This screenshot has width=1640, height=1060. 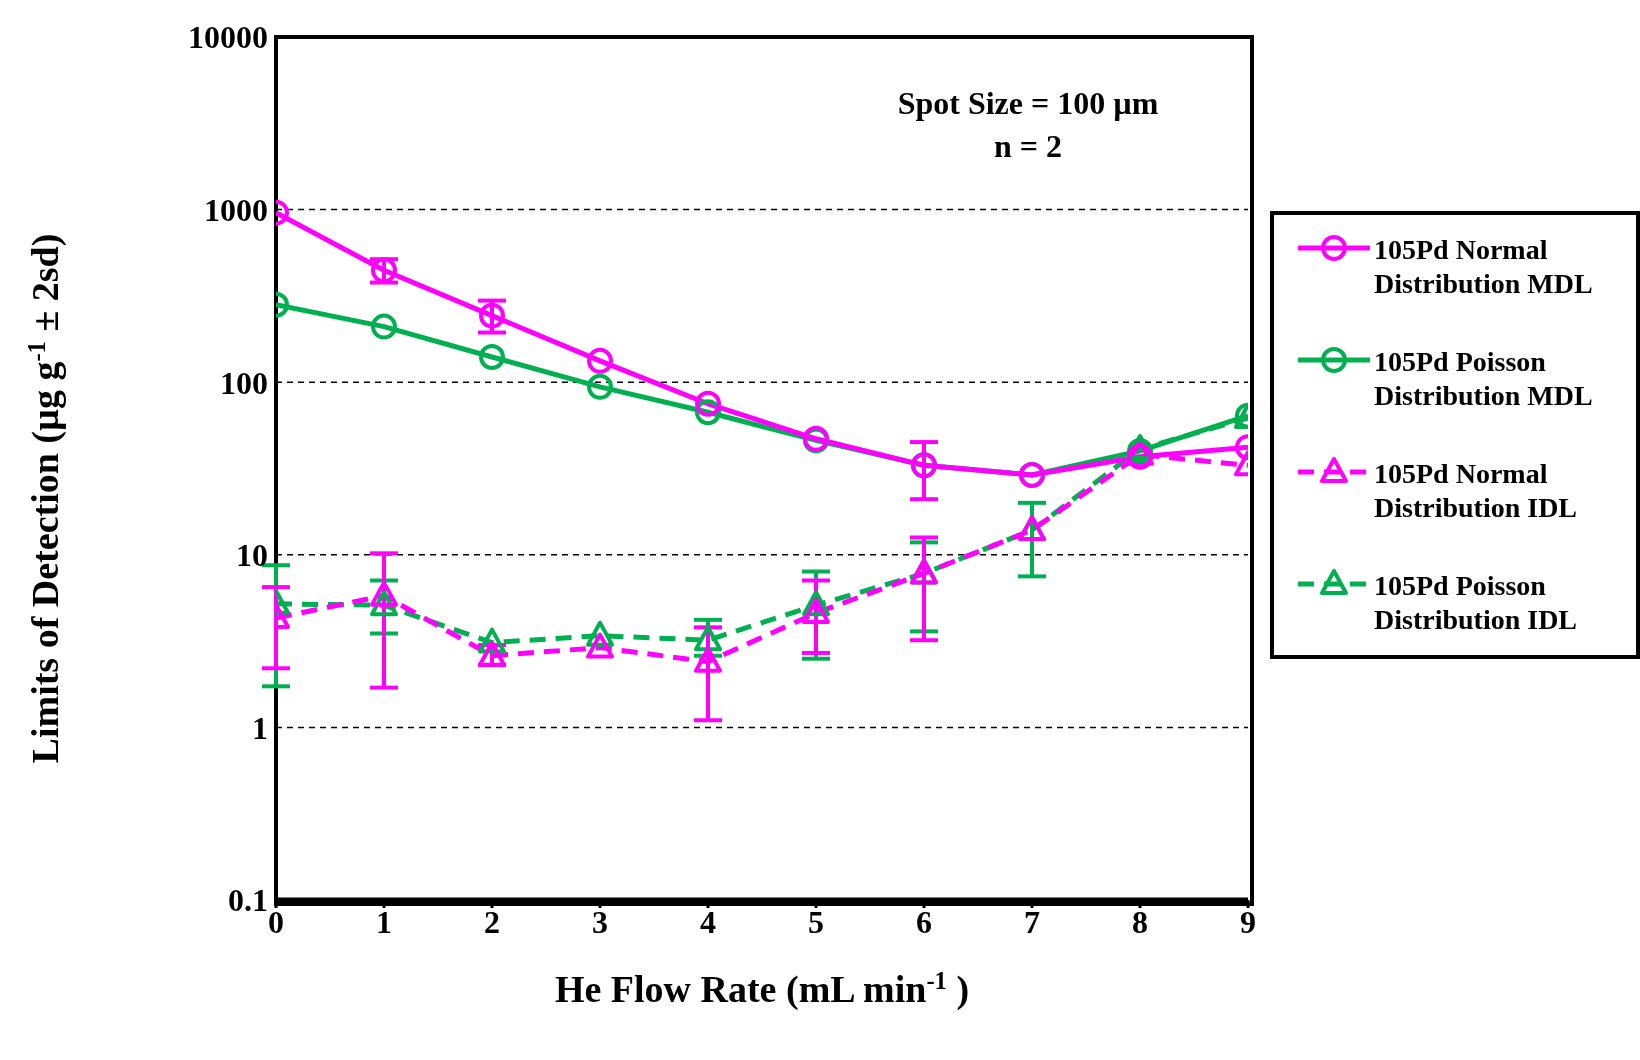 What do you see at coordinates (1028, 103) in the screenshot?
I see `annotation: Spot Size = 100 µm` at bounding box center [1028, 103].